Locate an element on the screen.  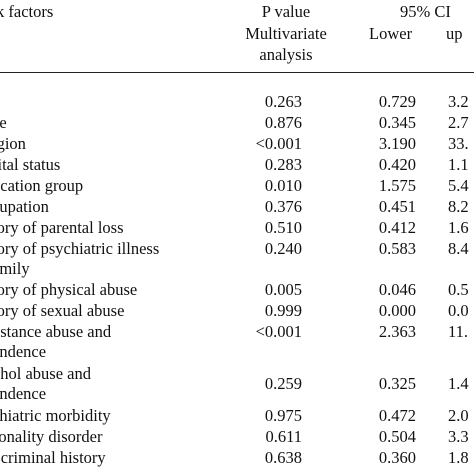
p-value: 0.611 is located at coordinates (283, 436).